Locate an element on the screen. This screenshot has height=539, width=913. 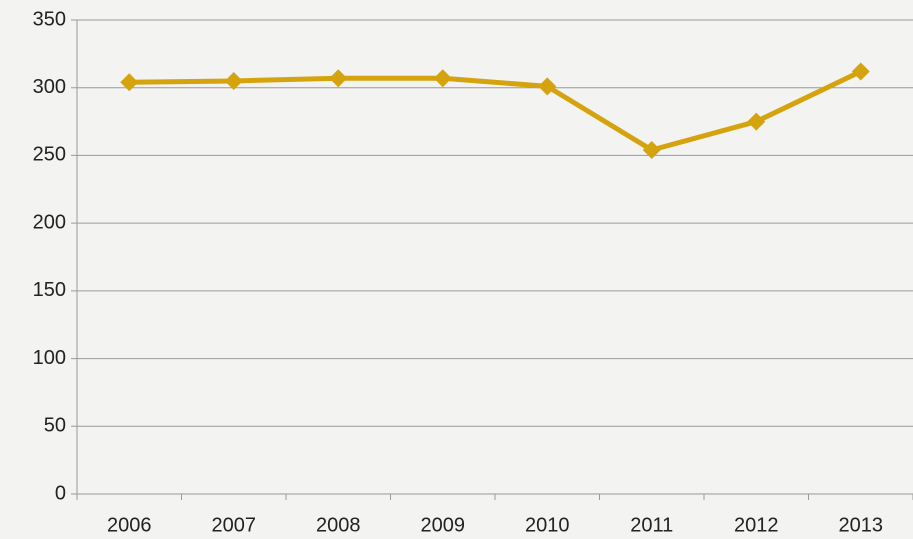
y-tick-label: 0 is located at coordinates (60, 493).